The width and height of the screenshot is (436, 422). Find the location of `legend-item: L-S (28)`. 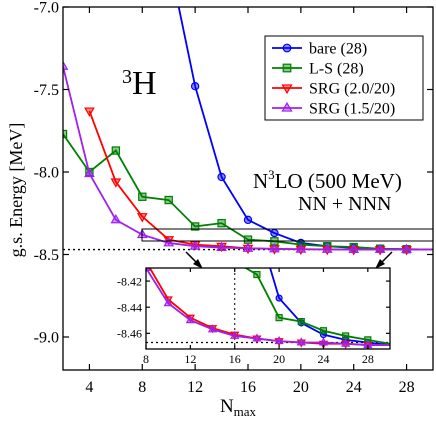

legend-item: L-S (28) is located at coordinates (318, 69).